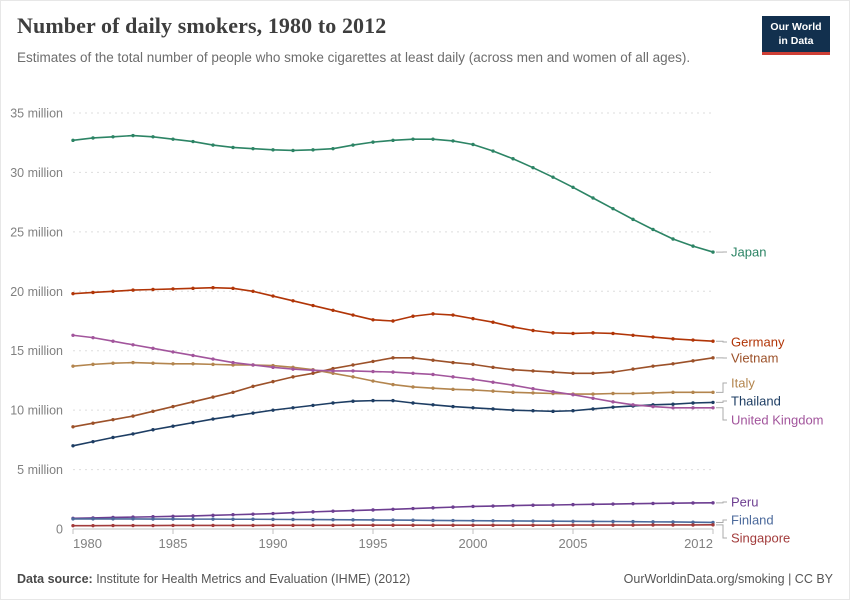  I want to click on series-italy: Italy, so click(413, 378).